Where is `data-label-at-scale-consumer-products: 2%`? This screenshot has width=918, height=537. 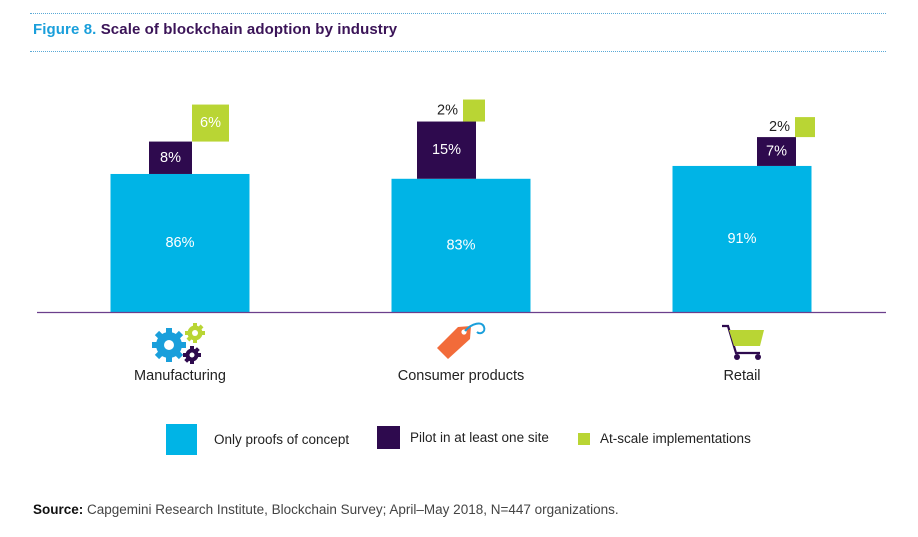 data-label-at-scale-consumer-products: 2% is located at coordinates (447, 111).